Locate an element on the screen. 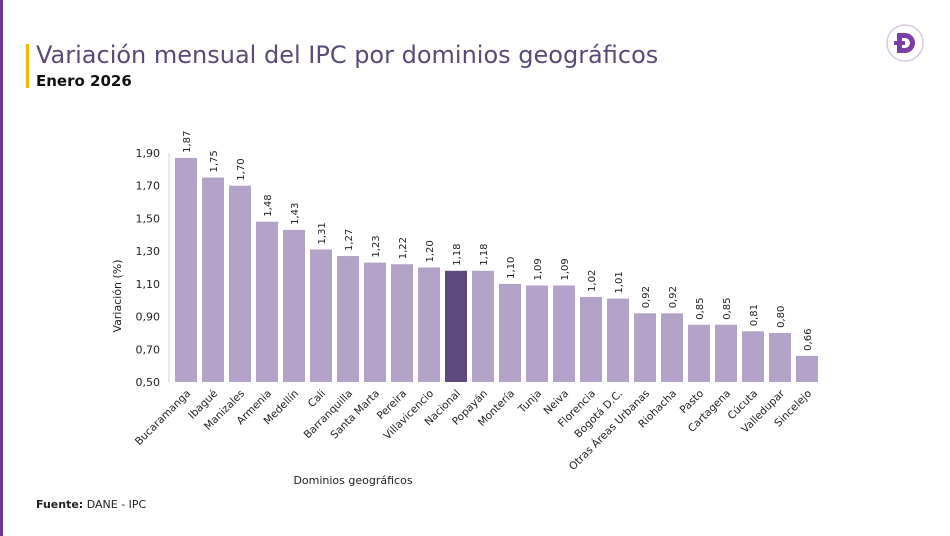 The image size is (950, 536). data-label: 1,75 is located at coordinates (214, 161).